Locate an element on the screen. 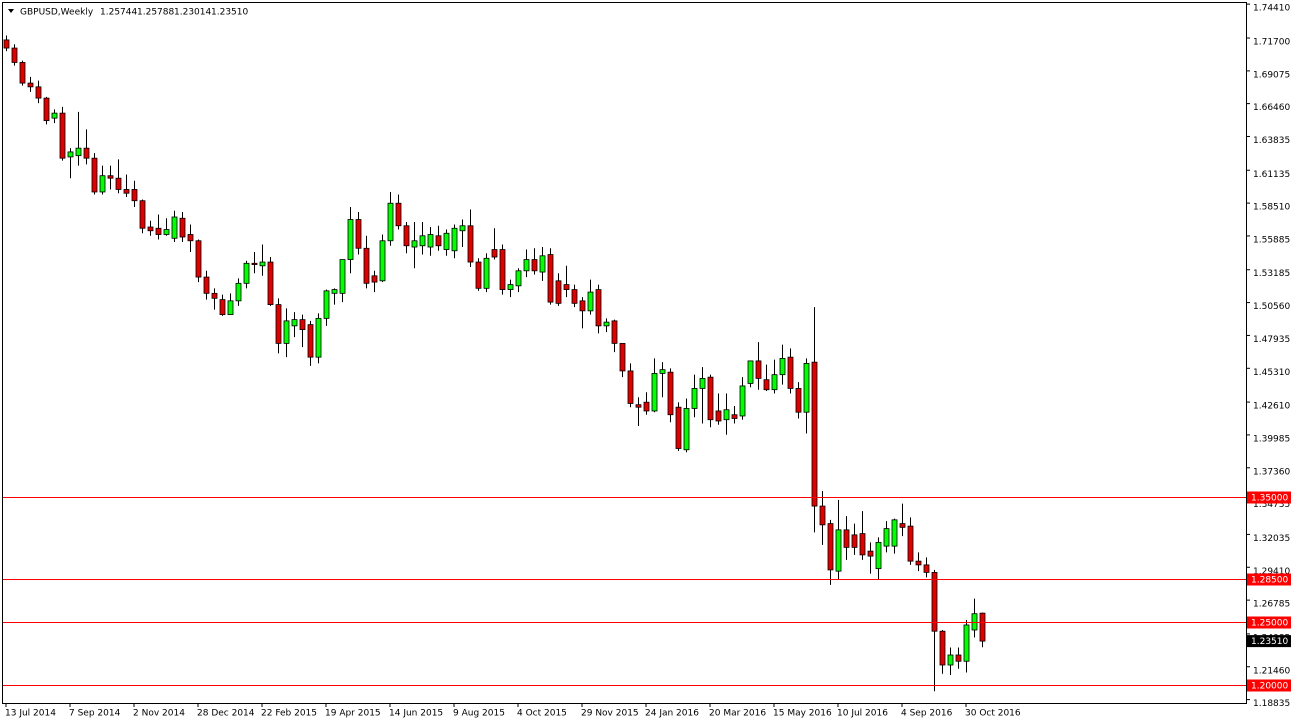 The width and height of the screenshot is (1292, 726). y-tick-label: 1.61135 is located at coordinates (1271, 175).